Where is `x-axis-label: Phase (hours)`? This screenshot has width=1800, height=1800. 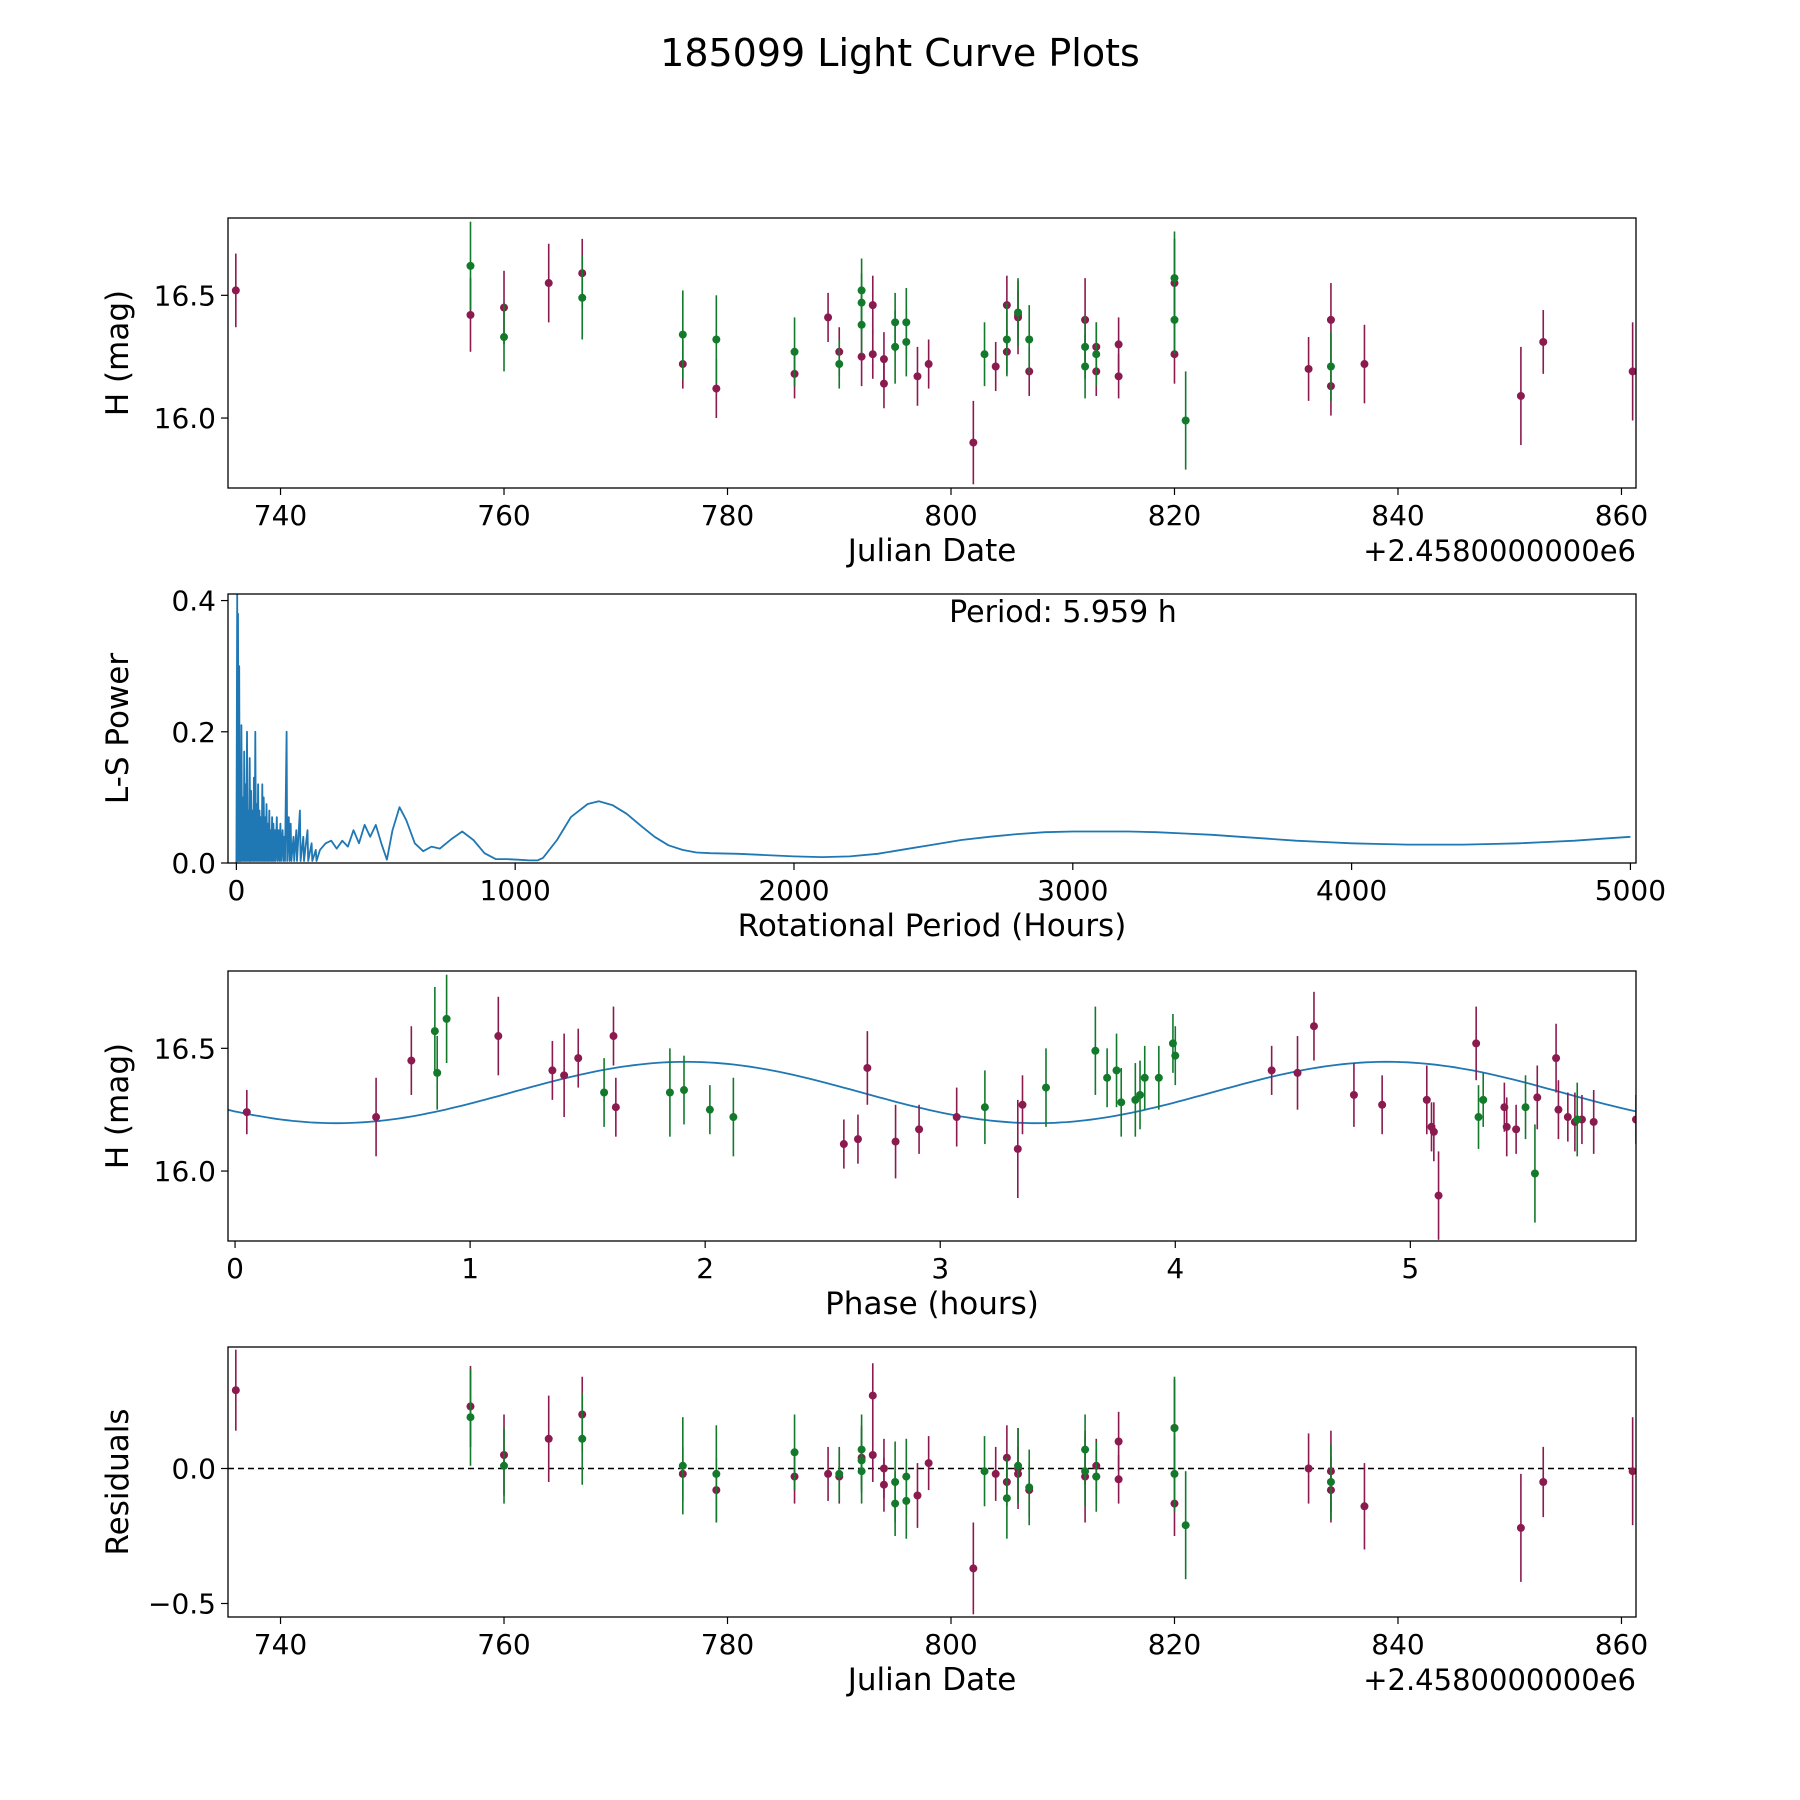
x-axis-label: Phase (hours) is located at coordinates (932, 1304).